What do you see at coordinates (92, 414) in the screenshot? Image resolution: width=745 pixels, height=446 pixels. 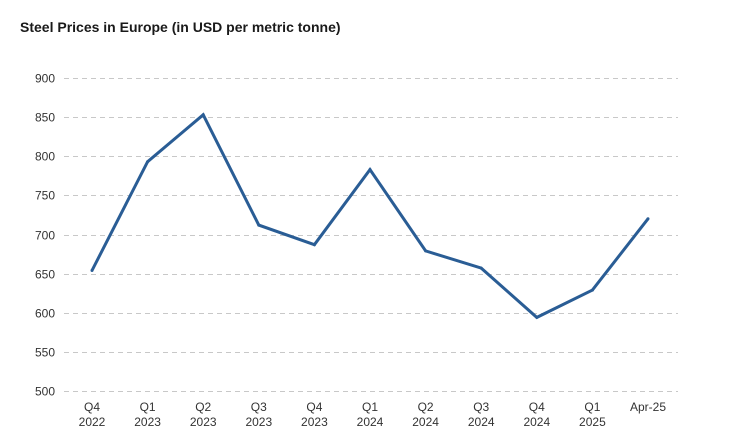 I see `x-tick-label: Q4 2022` at bounding box center [92, 414].